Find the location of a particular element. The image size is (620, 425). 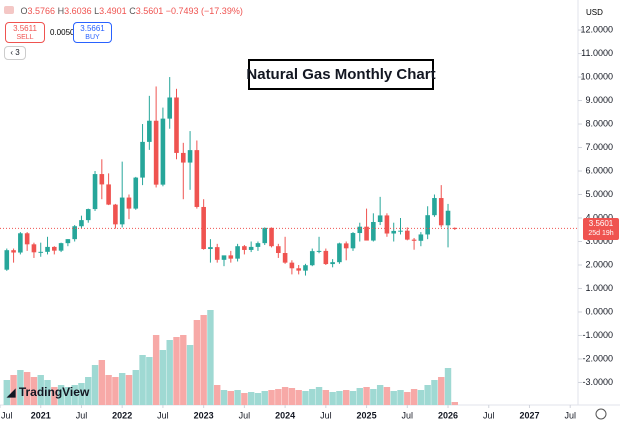

y-tick-label: 4.0000 is located at coordinates (599, 217).